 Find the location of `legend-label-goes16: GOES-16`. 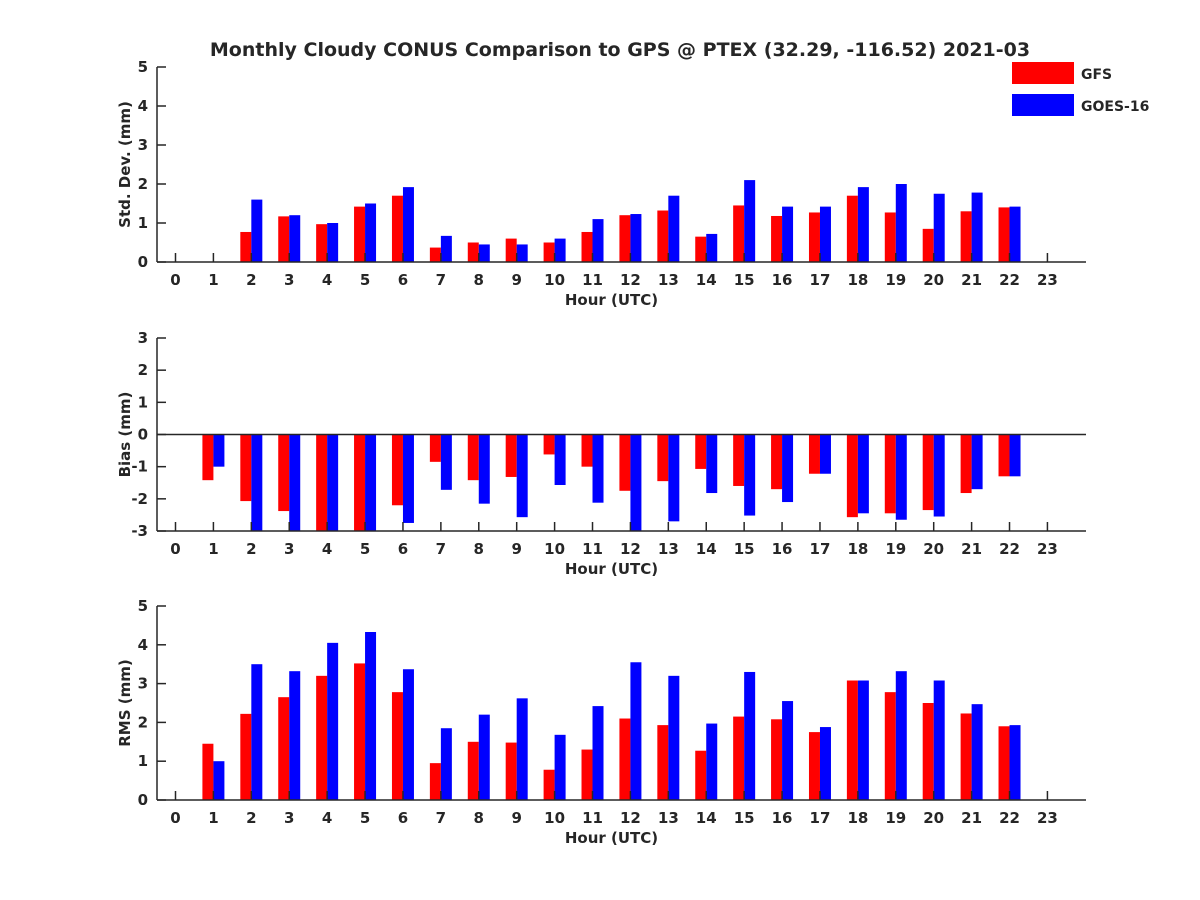

legend-label-goes16: GOES-16 is located at coordinates (1115, 107).